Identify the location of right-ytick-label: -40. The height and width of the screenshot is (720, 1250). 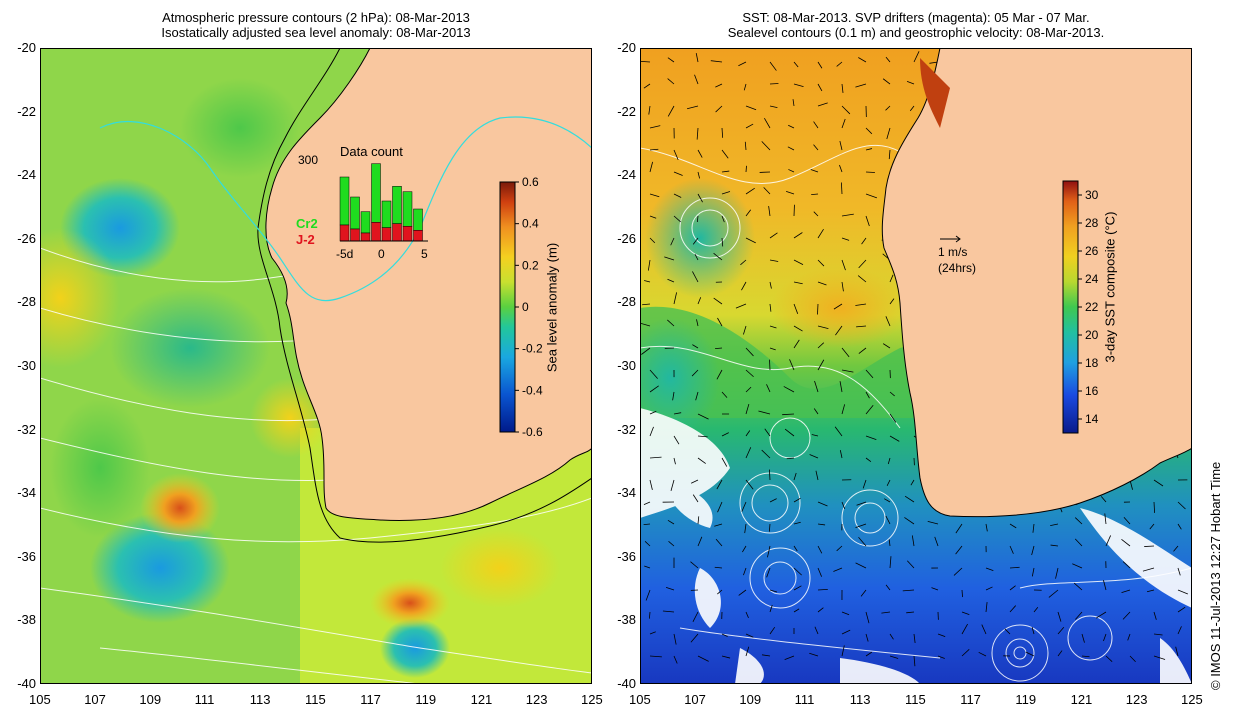
(626, 683).